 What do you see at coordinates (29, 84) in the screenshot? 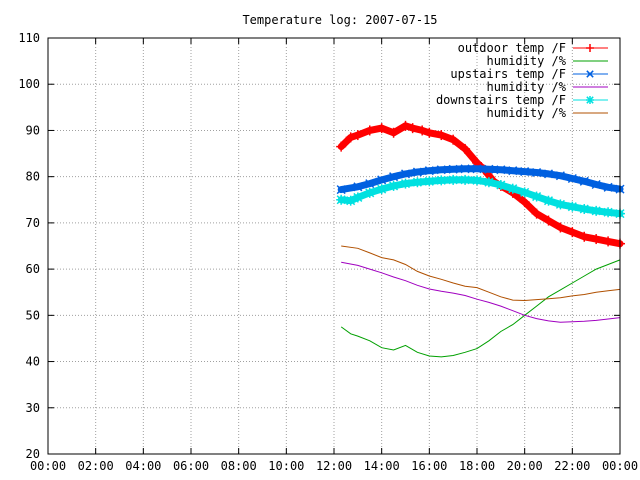
I see `y-tick-label: 100` at bounding box center [29, 84].